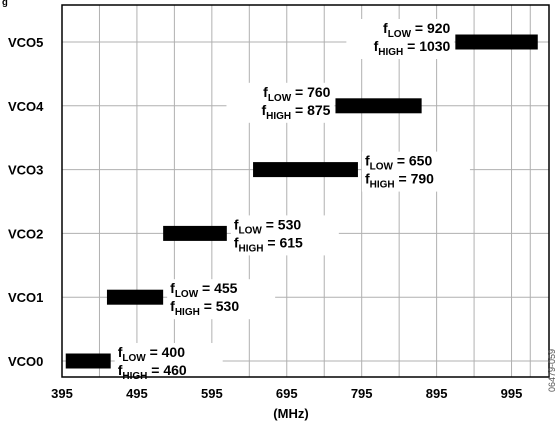  What do you see at coordinates (25, 170) in the screenshot?
I see `y-tick-label-vco3: VCO3` at bounding box center [25, 170].